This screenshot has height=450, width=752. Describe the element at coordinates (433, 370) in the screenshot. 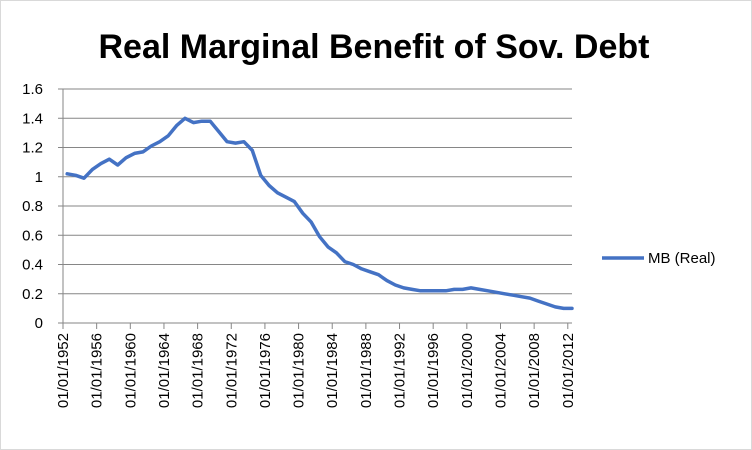

I see `x-tick-label: 01/01/1996` at that location.